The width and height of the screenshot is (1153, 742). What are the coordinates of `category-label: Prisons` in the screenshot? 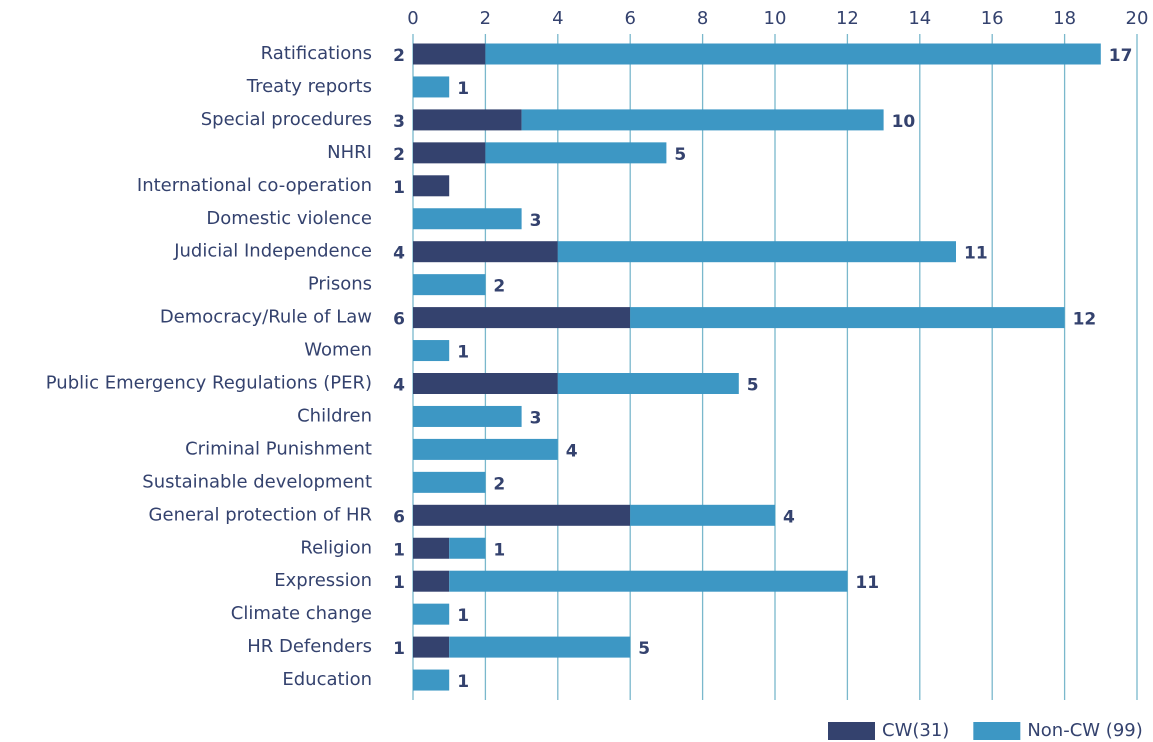 It's located at (340, 284).